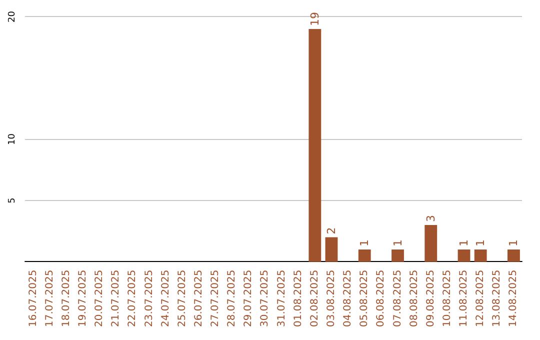 The height and width of the screenshot is (340, 540). What do you see at coordinates (282, 299) in the screenshot?
I see `x-tick-label: 31.07.2025` at bounding box center [282, 299].